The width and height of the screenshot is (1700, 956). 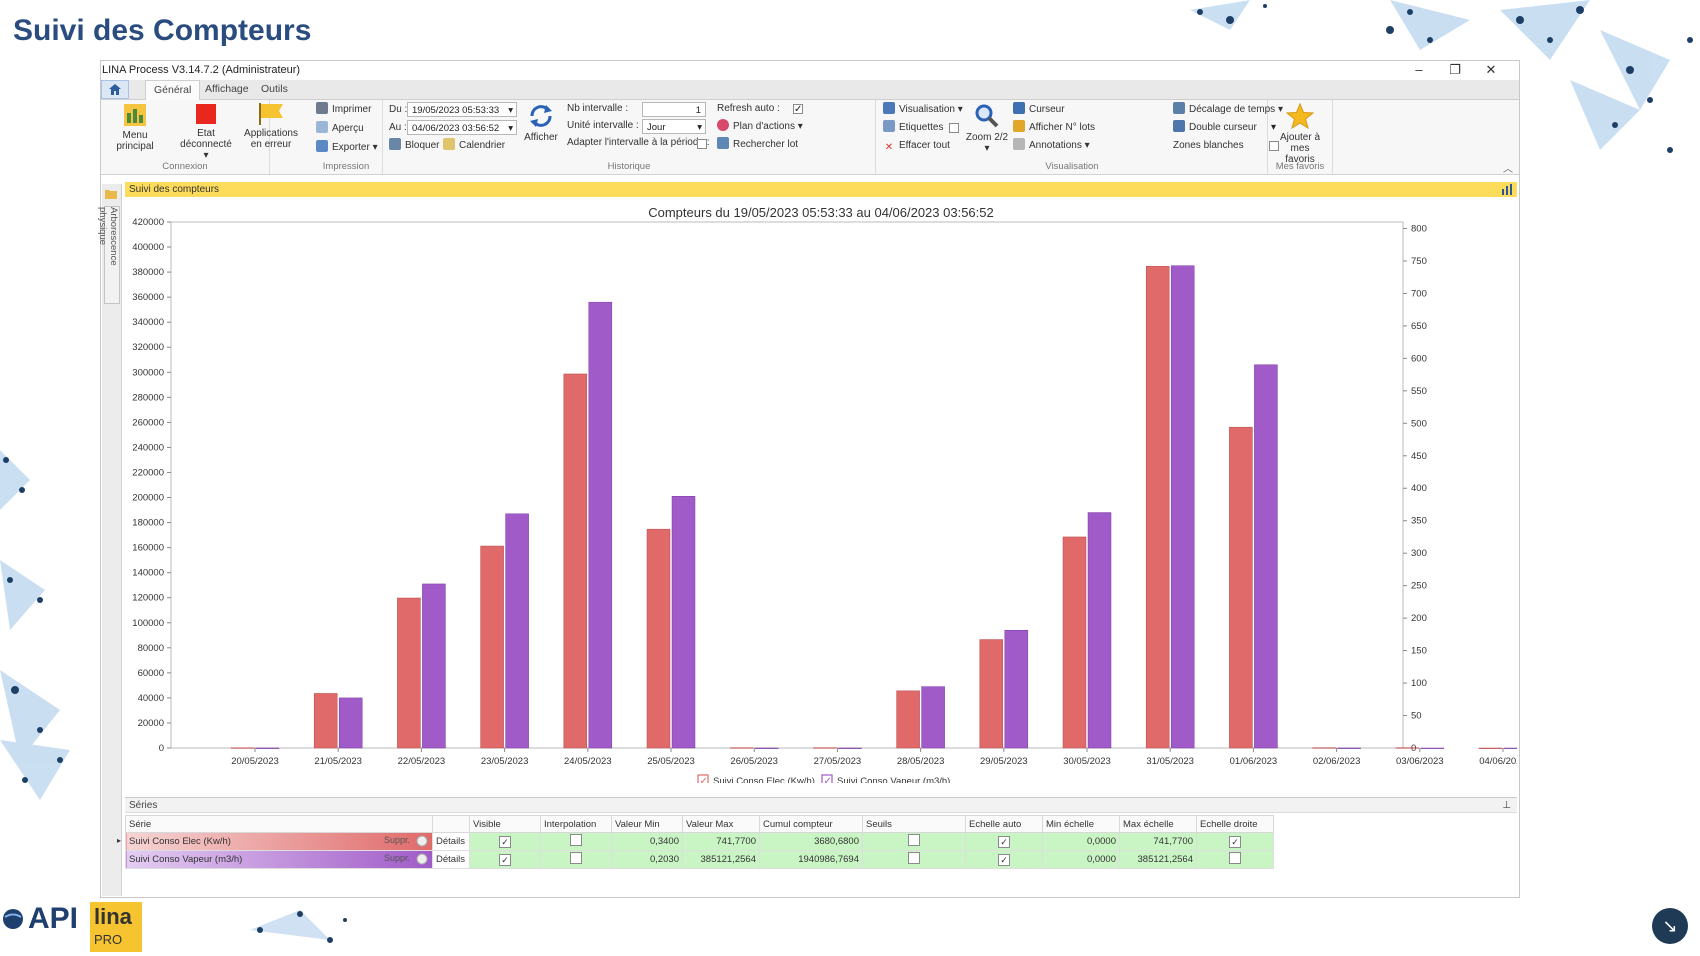 I want to click on series-name-cell: ▸ Suivi Conso Elec (Kw/h) Suppr., so click(x=275, y=841).